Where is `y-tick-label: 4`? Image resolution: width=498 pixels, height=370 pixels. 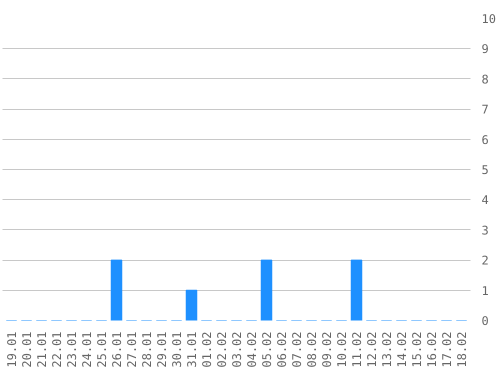
y-tick-label: 4 is located at coordinates (485, 200).